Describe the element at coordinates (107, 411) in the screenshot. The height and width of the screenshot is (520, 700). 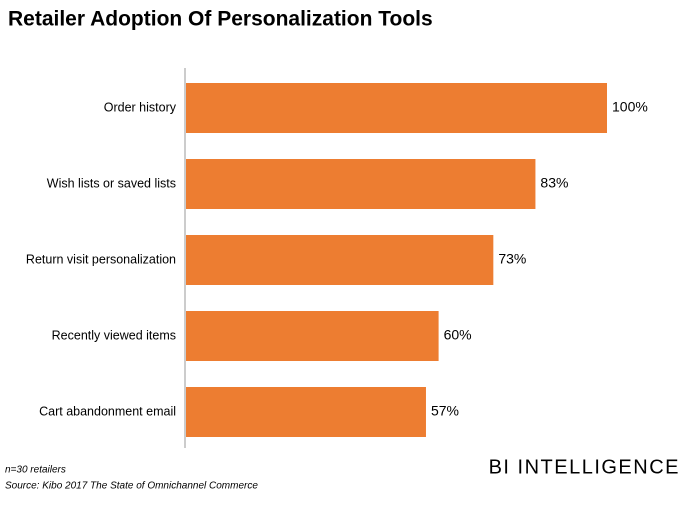
I see `y-tick-label: Cart abandonment email` at that location.